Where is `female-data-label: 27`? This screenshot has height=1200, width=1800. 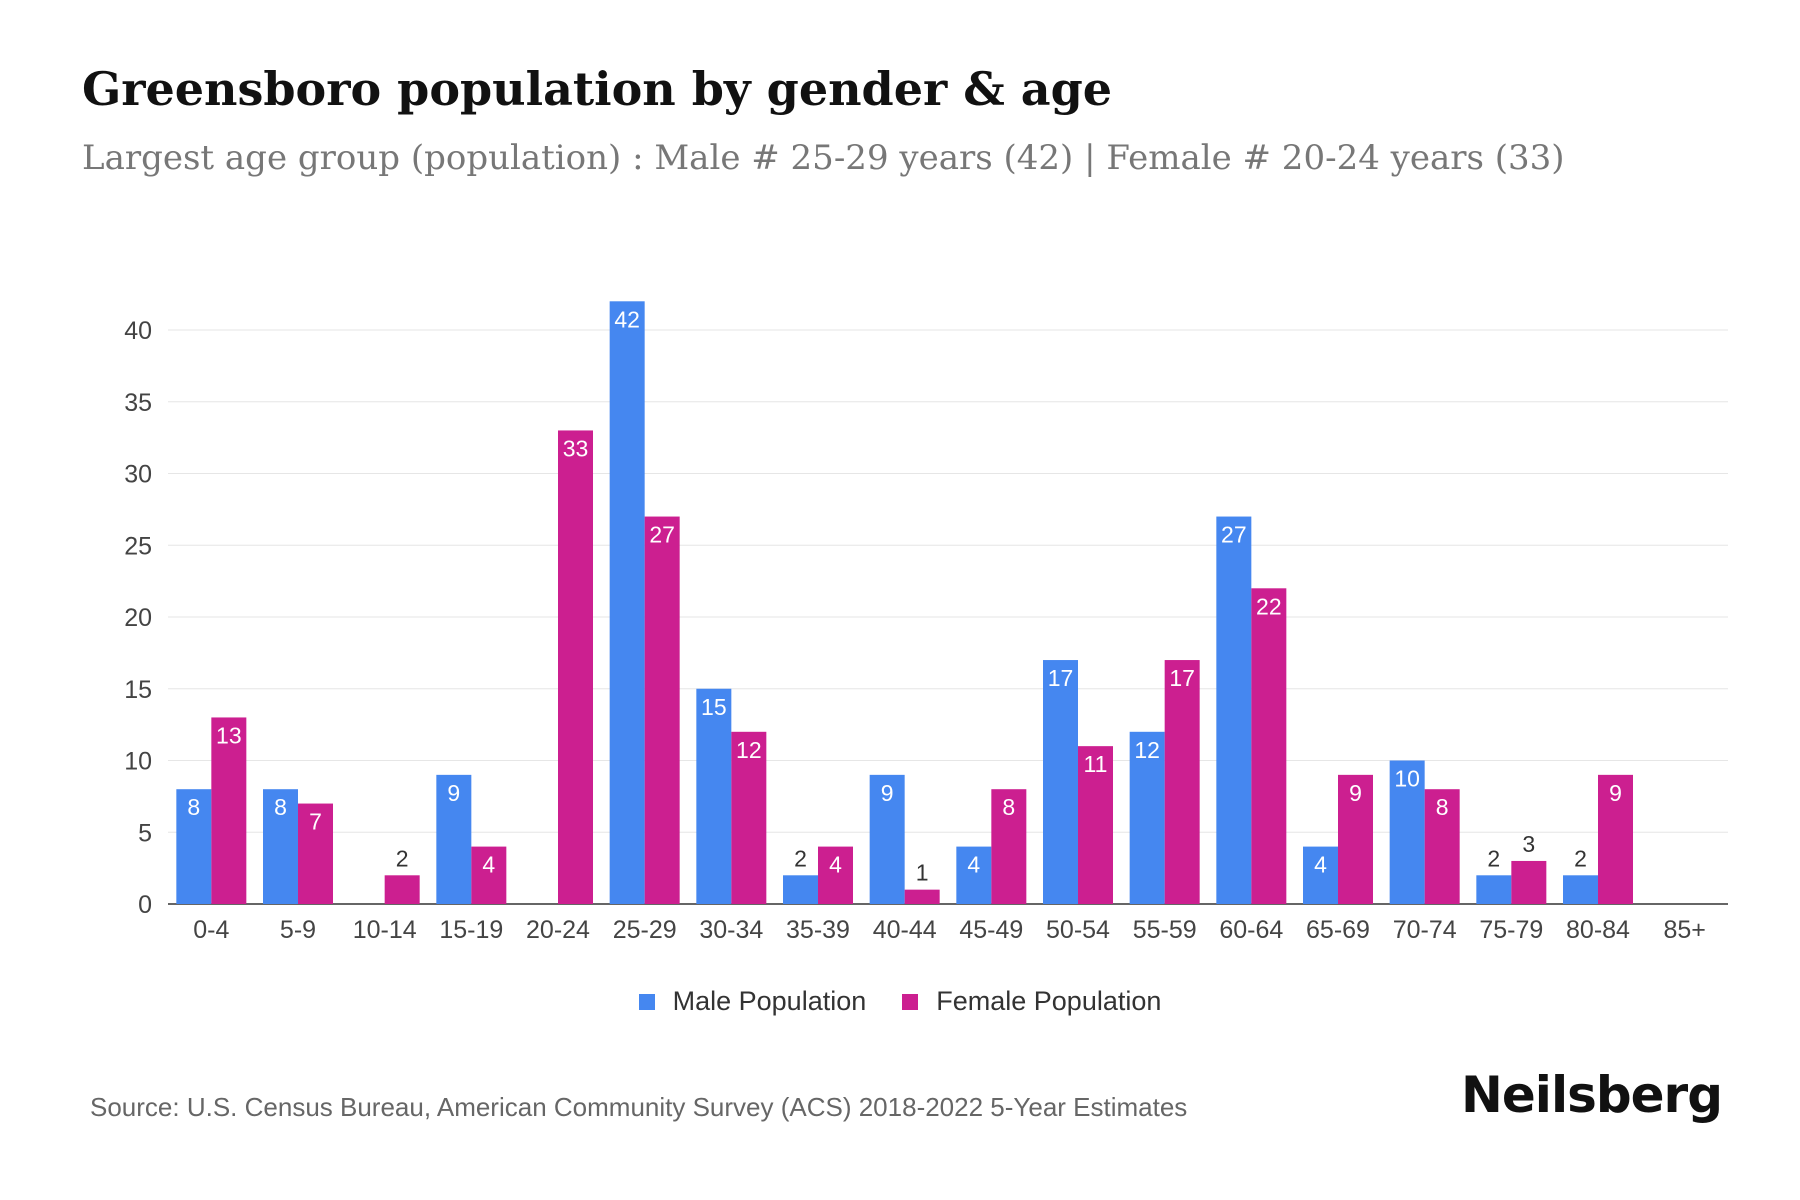
female-data-label: 27 is located at coordinates (662, 535).